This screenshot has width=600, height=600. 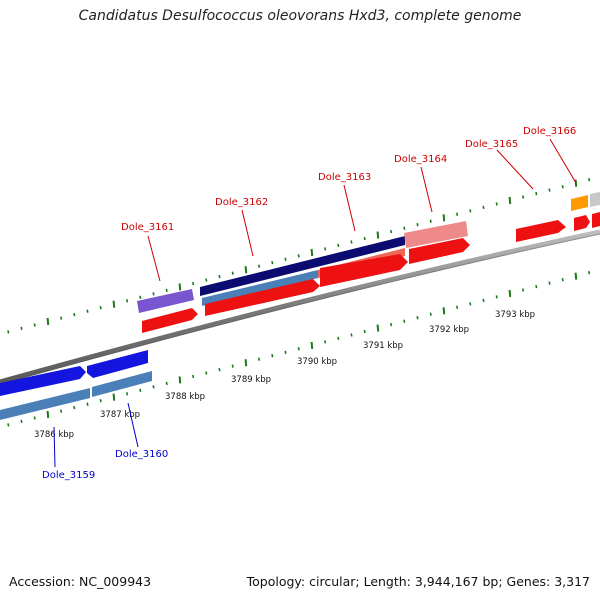 I want to click on scale-label: 3791 kbp, so click(x=383, y=346).